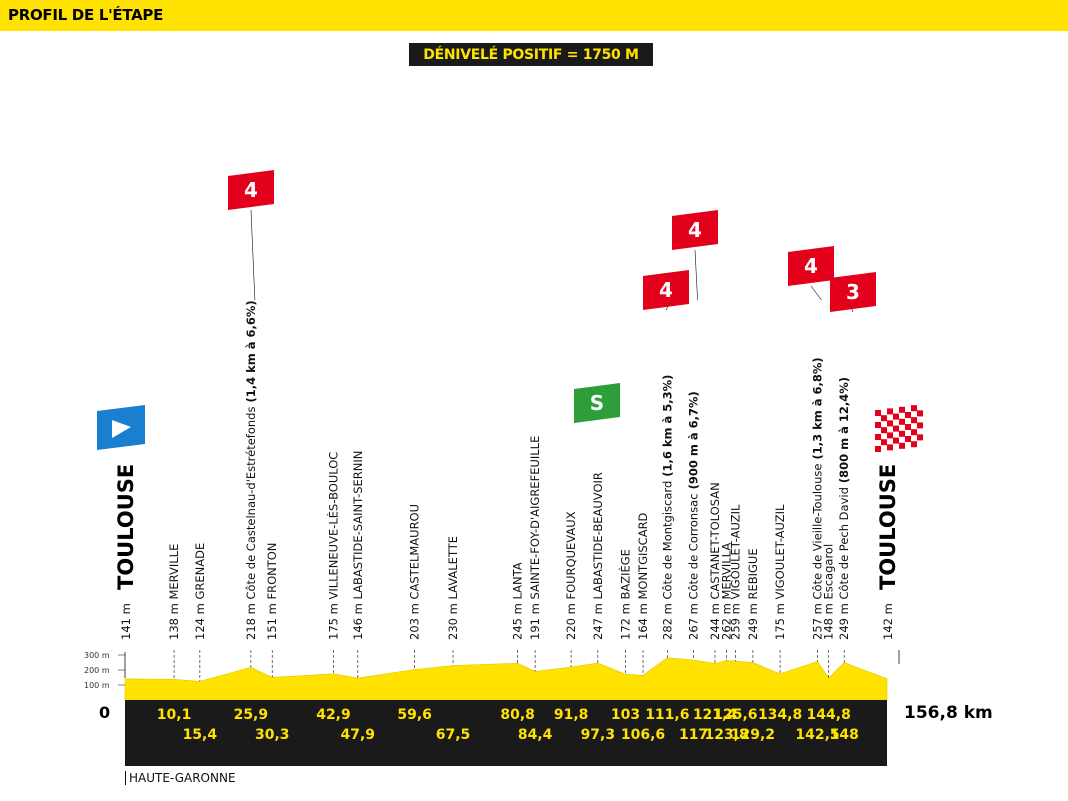 The width and height of the screenshot is (1068, 801). I want to click on start-name: TOULOUSE, so click(126, 527).